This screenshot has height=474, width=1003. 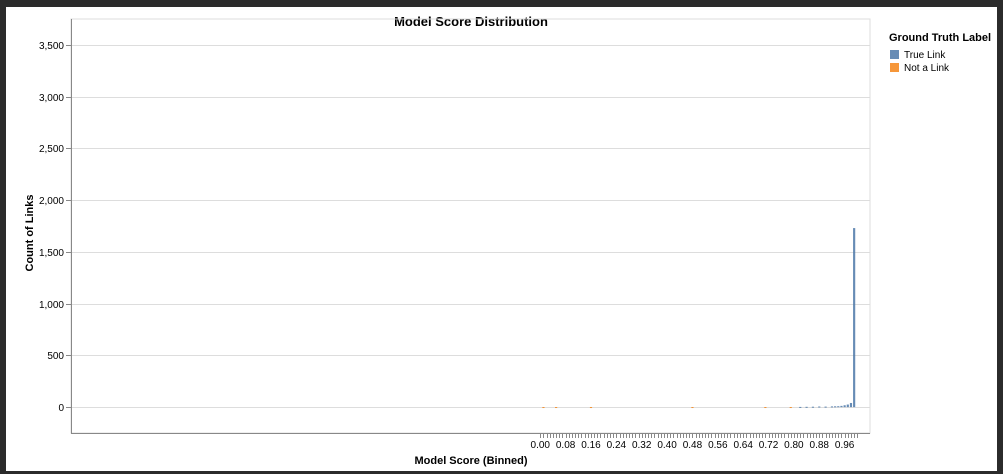 I want to click on x-tick-label: 0.80, so click(x=794, y=445).